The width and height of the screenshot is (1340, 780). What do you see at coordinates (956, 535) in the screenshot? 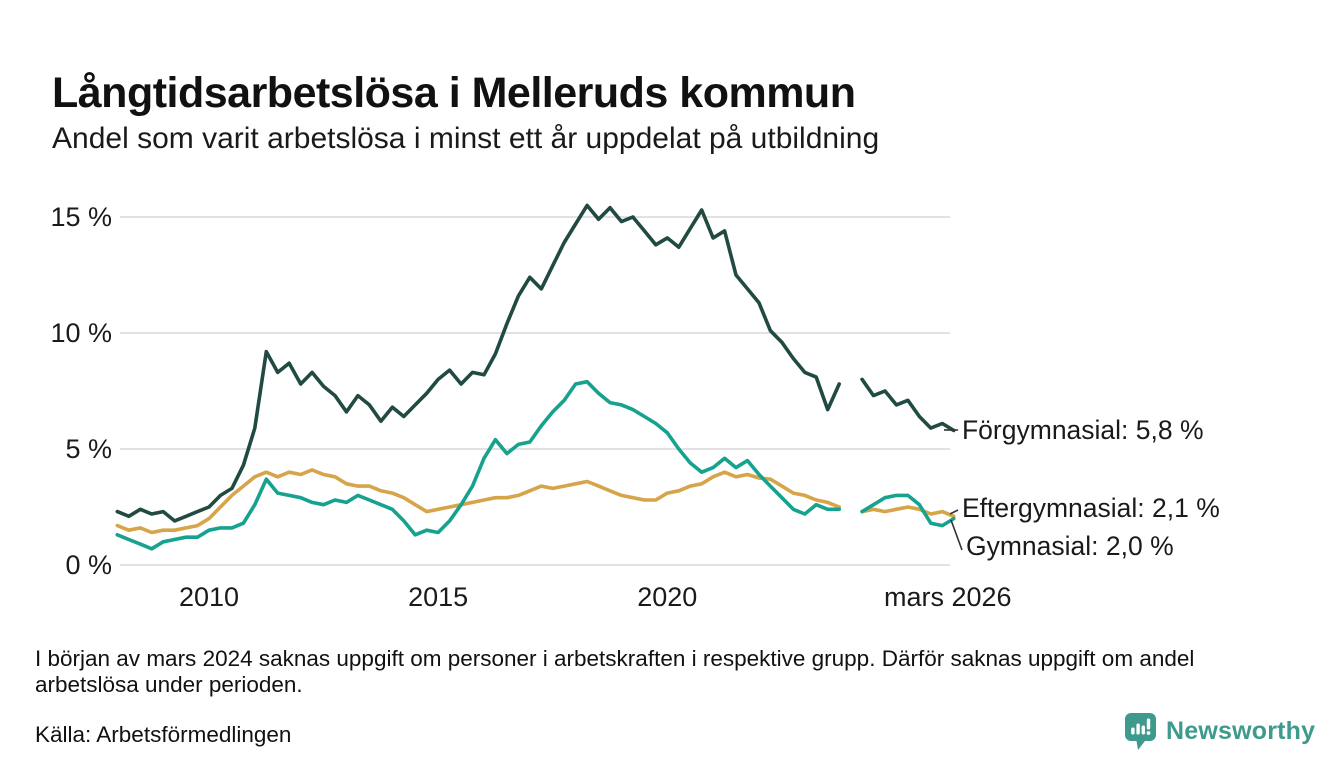
I see `leader-line-gymnasial` at bounding box center [956, 535].